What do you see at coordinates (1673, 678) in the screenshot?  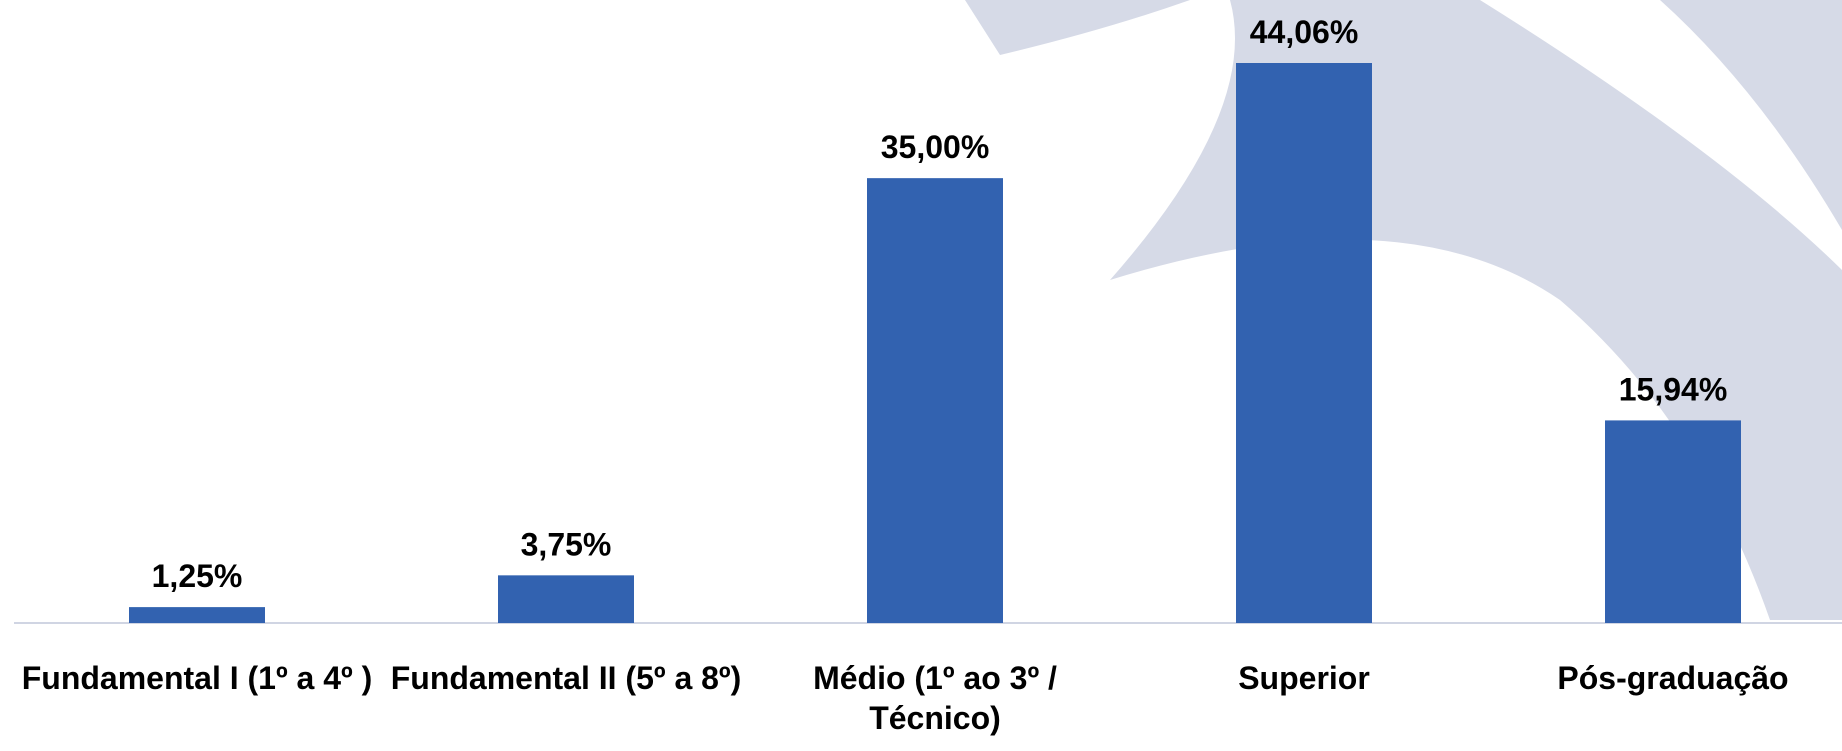 I see `x-tick-label: Pós-graduação` at bounding box center [1673, 678].